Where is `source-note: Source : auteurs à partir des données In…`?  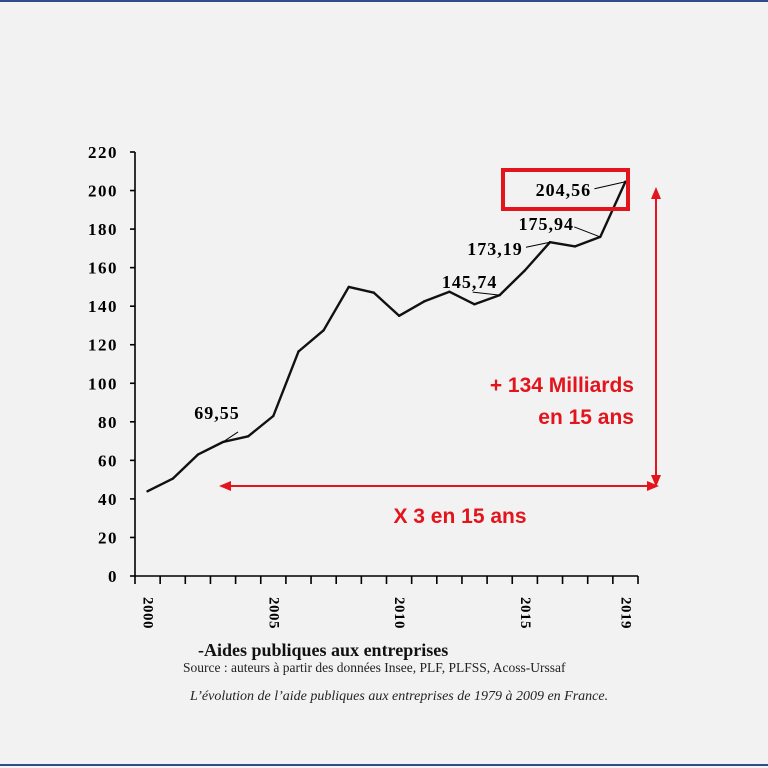
source-note: Source : auteurs à partir des données In… is located at coordinates (374, 667).